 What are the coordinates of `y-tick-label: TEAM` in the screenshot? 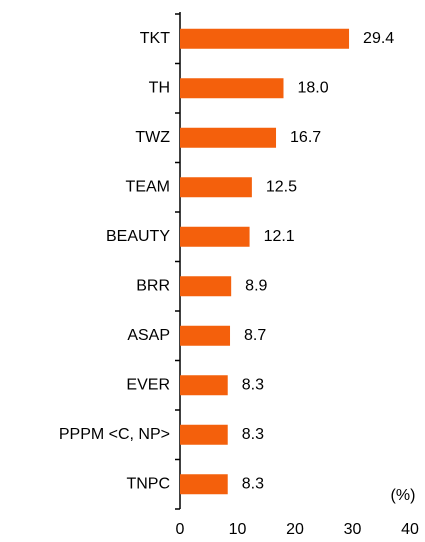 It's located at (148, 186).